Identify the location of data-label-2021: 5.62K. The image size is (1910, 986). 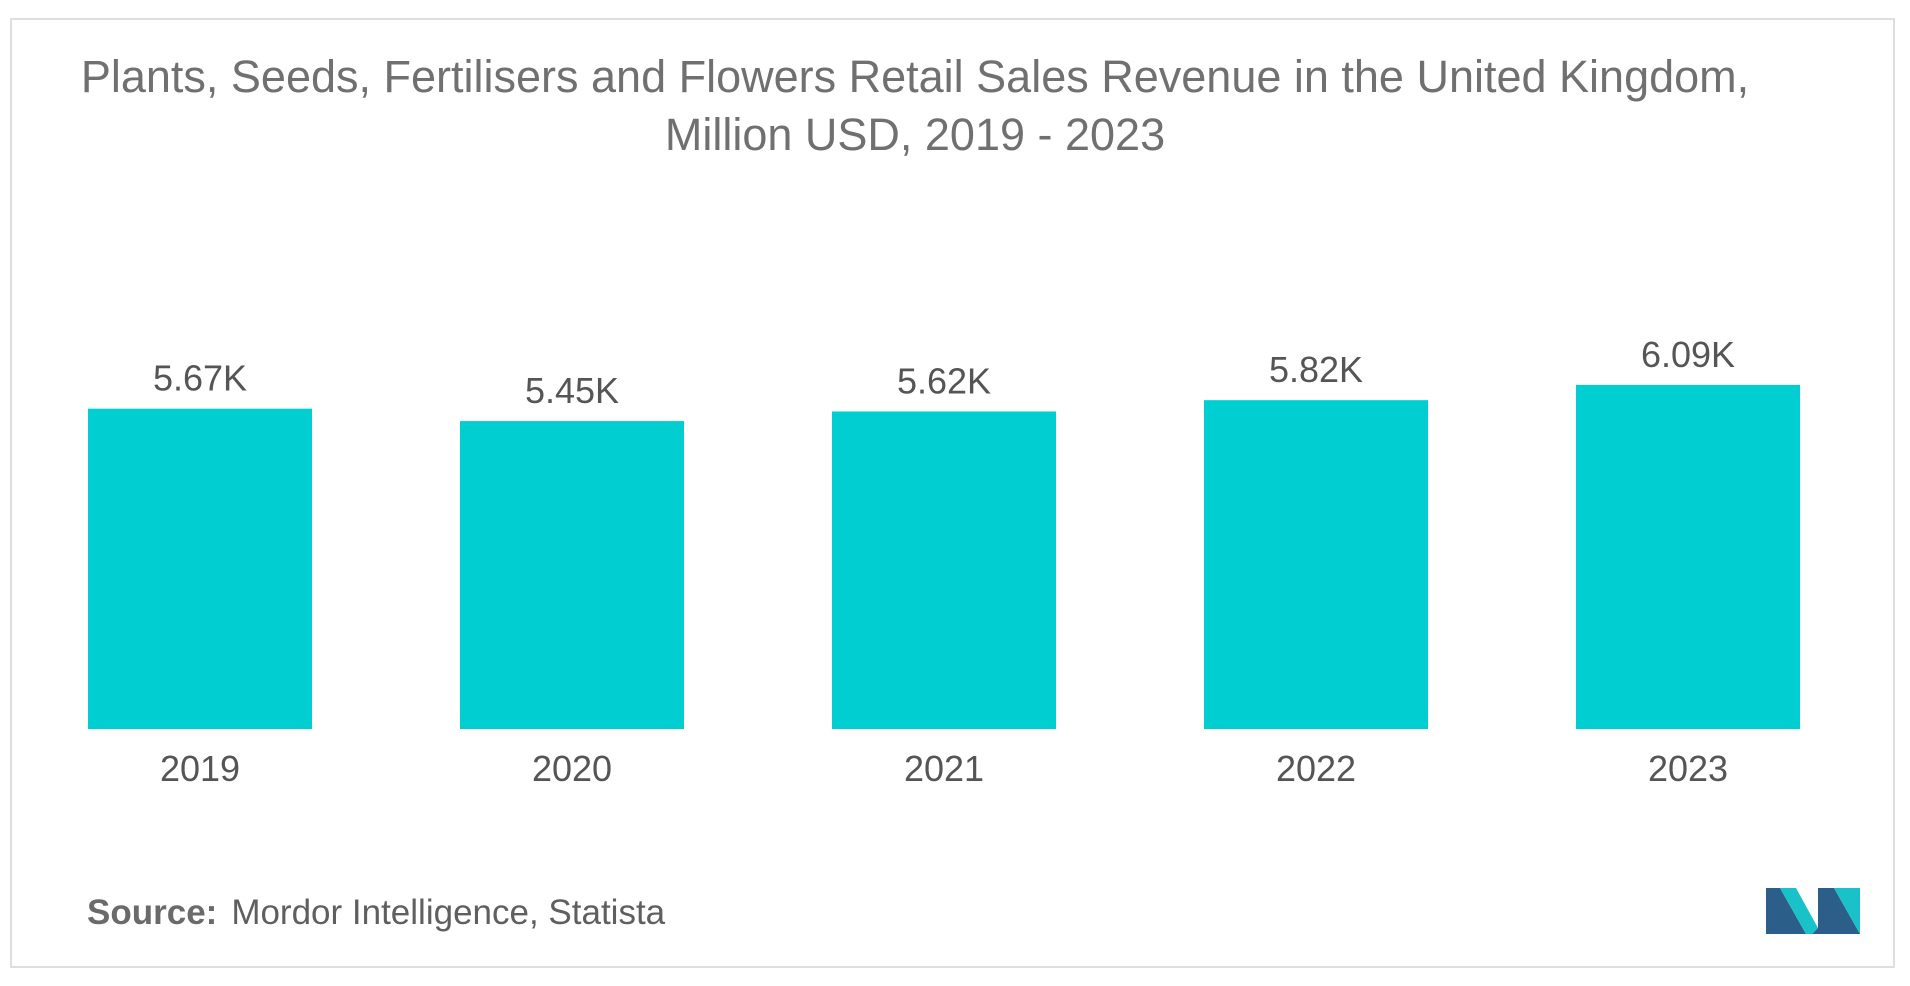
(944, 380).